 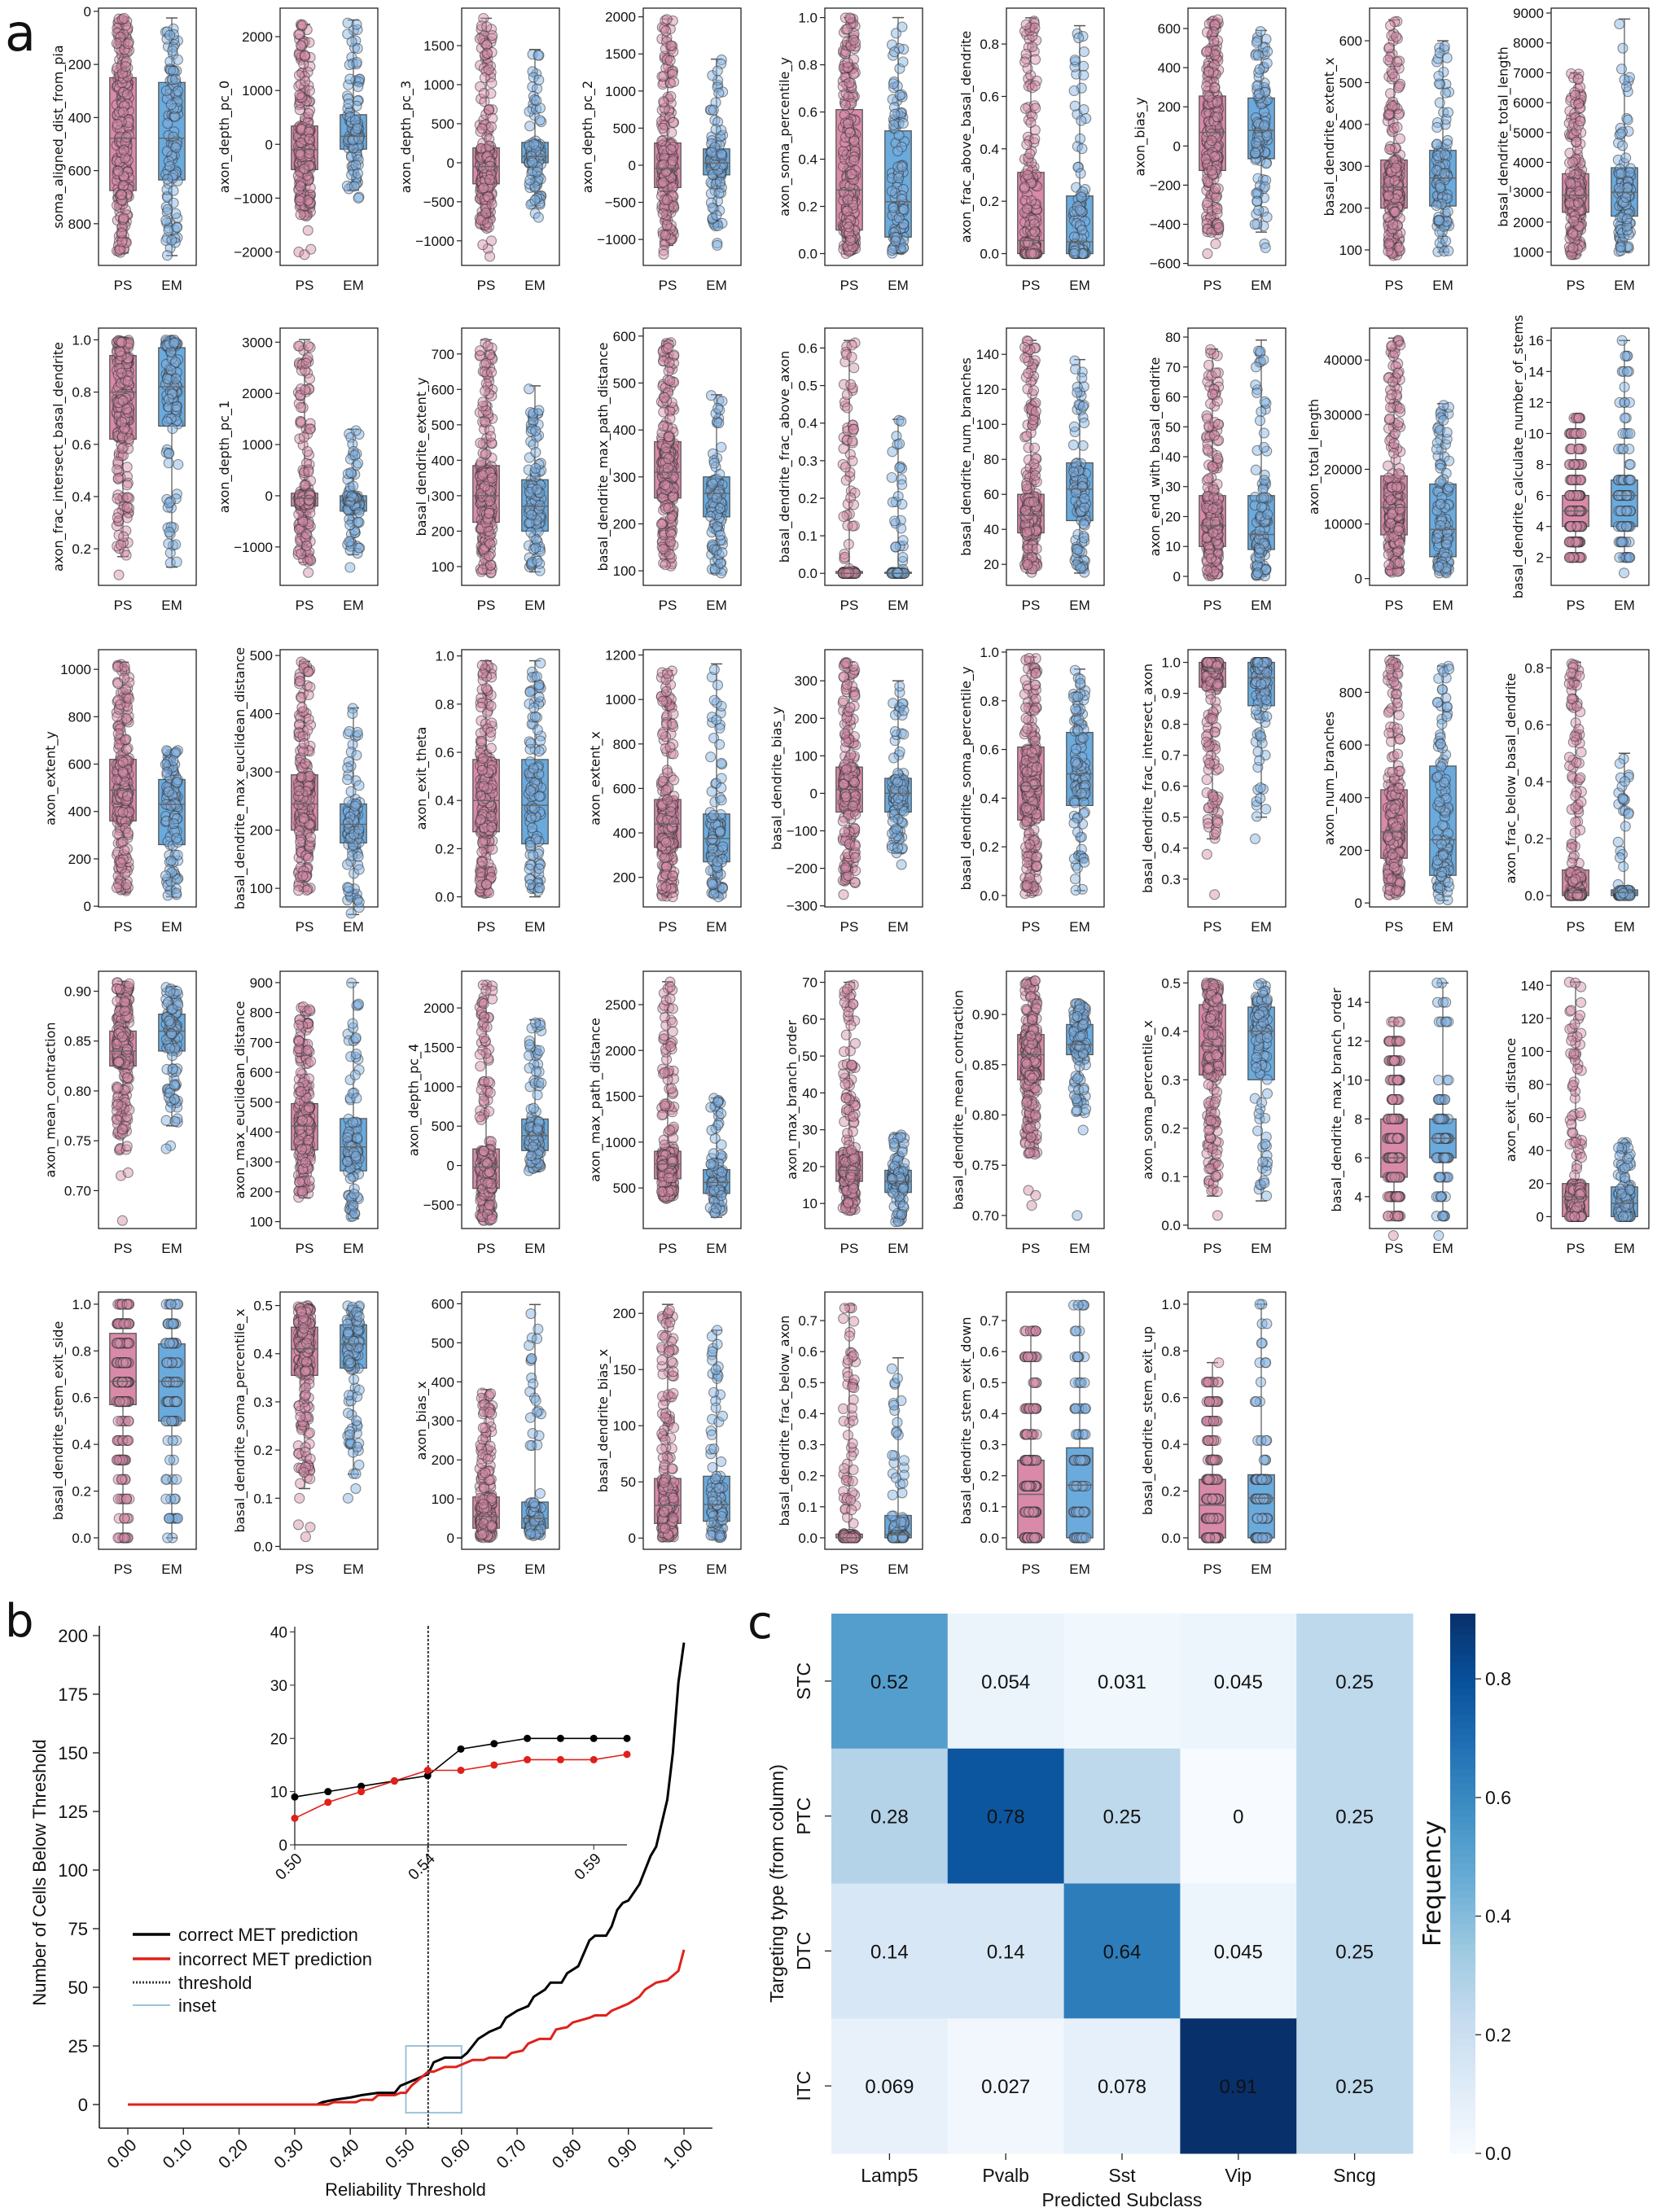 What do you see at coordinates (1177, 146) in the screenshot?
I see `y-tick-label: 0` at bounding box center [1177, 146].